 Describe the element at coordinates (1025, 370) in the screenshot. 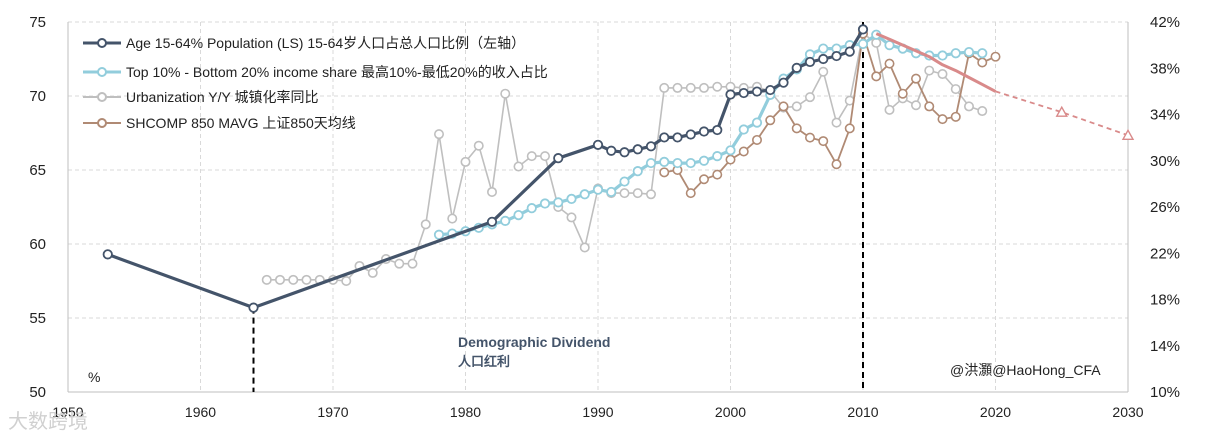

I see `credit-text: @洪灝@HaoHong_CFA` at that location.